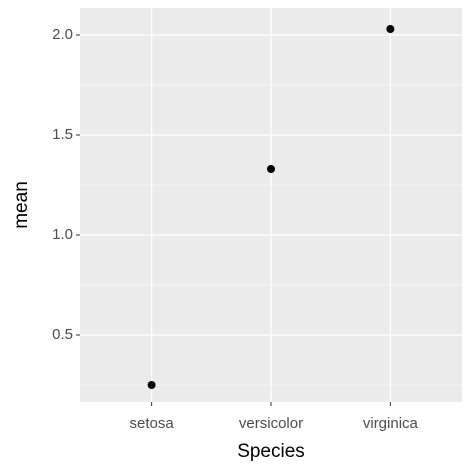  I want to click on x-tick-label: versicolor, so click(271, 423).